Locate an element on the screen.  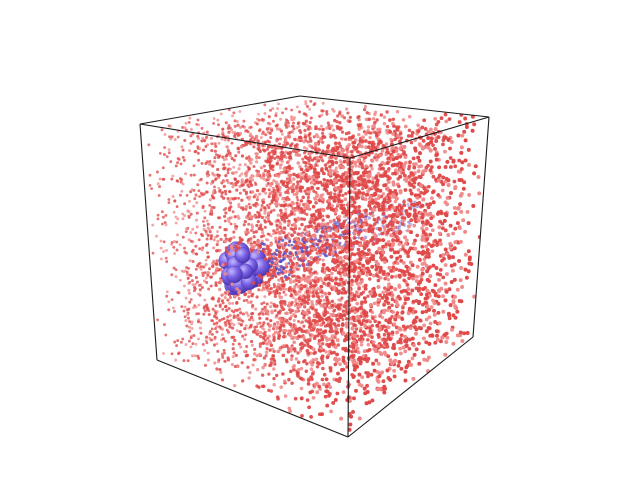
box-edge-front-vertical is located at coordinates (349, 297).